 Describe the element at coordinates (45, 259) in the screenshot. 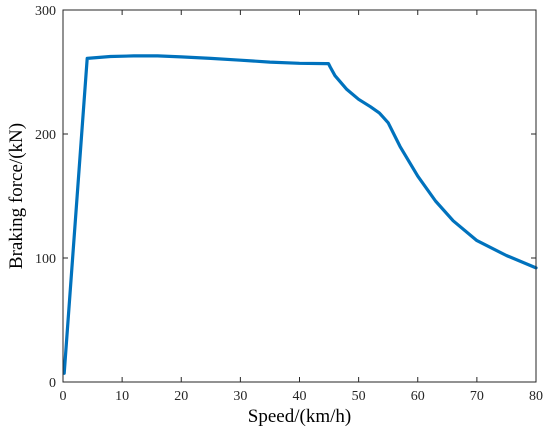

I see `y-tick-label: 100` at that location.